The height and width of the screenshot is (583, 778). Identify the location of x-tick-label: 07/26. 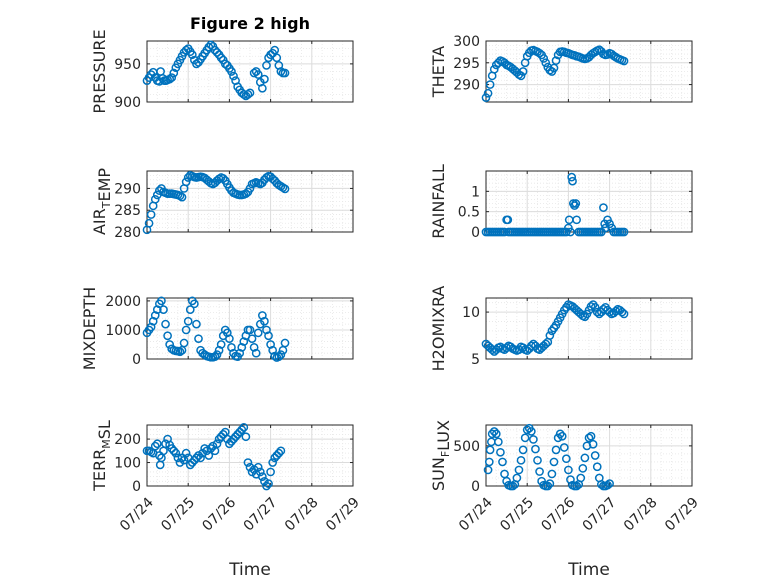
(558, 515).